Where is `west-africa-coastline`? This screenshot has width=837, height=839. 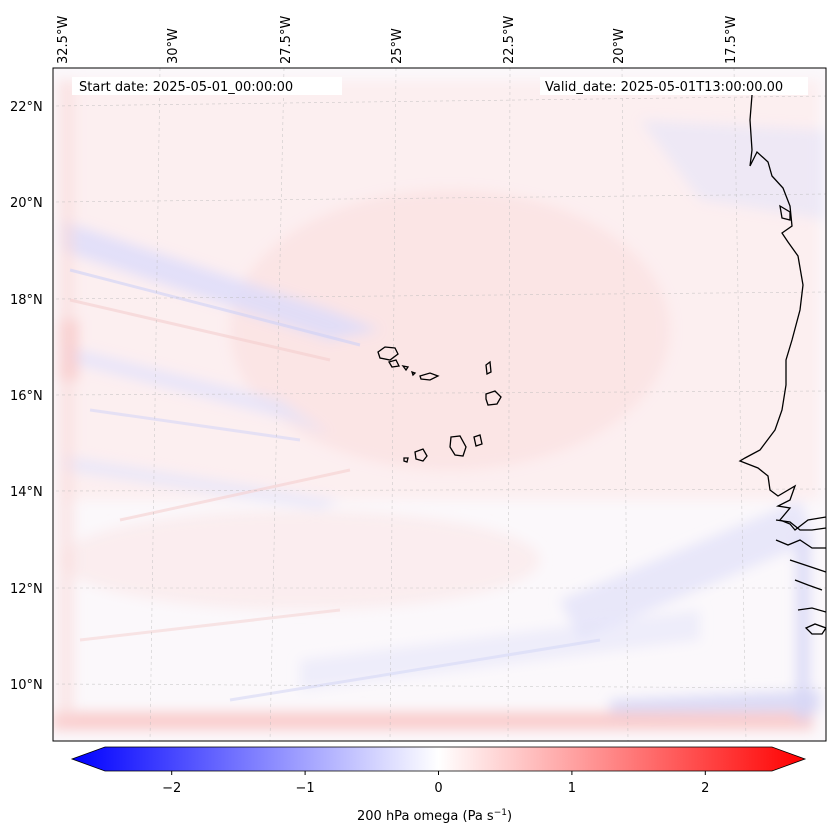 west-africa-coastline is located at coordinates (782, 364).